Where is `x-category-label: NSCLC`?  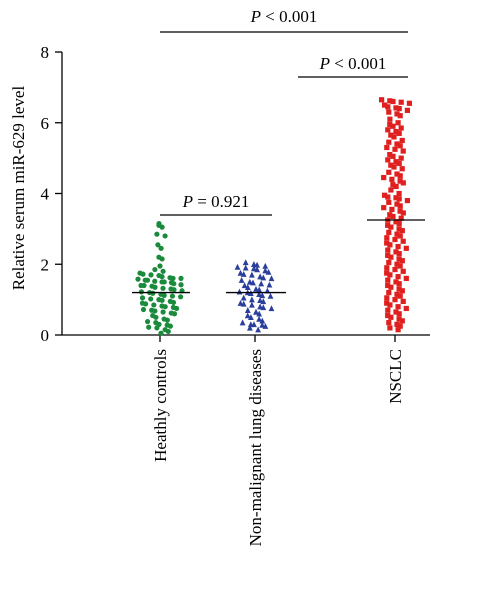 x-category-label: NSCLC is located at coordinates (395, 376).